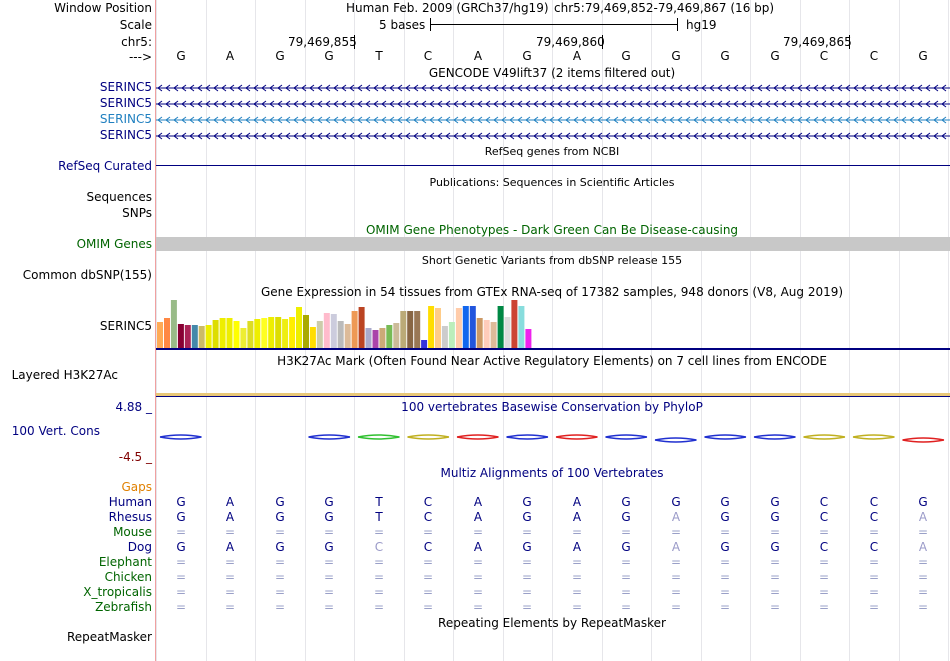 The height and width of the screenshot is (661, 950). Describe the element at coordinates (125, 326) in the screenshot. I see `gtex-label: SERINC5` at that location.